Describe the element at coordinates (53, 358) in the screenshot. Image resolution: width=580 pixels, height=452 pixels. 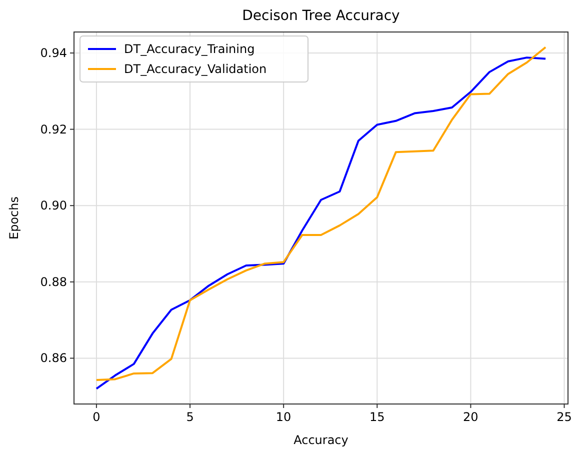
I see `y-tick-label: 0.86` at that location.